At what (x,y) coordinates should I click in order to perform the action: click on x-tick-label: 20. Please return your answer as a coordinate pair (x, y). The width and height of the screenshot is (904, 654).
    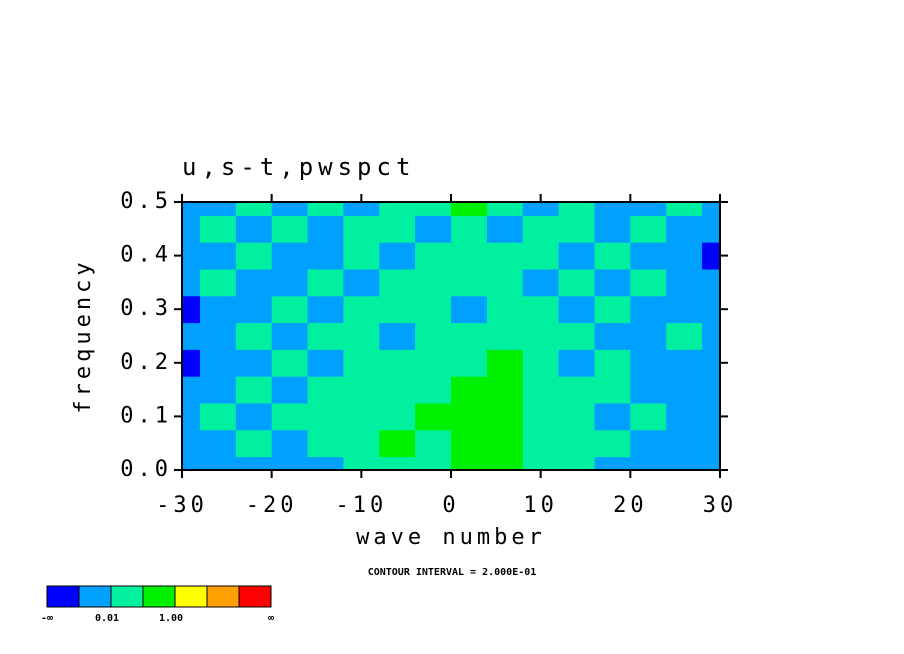
    Looking at the image, I should click on (630, 505).